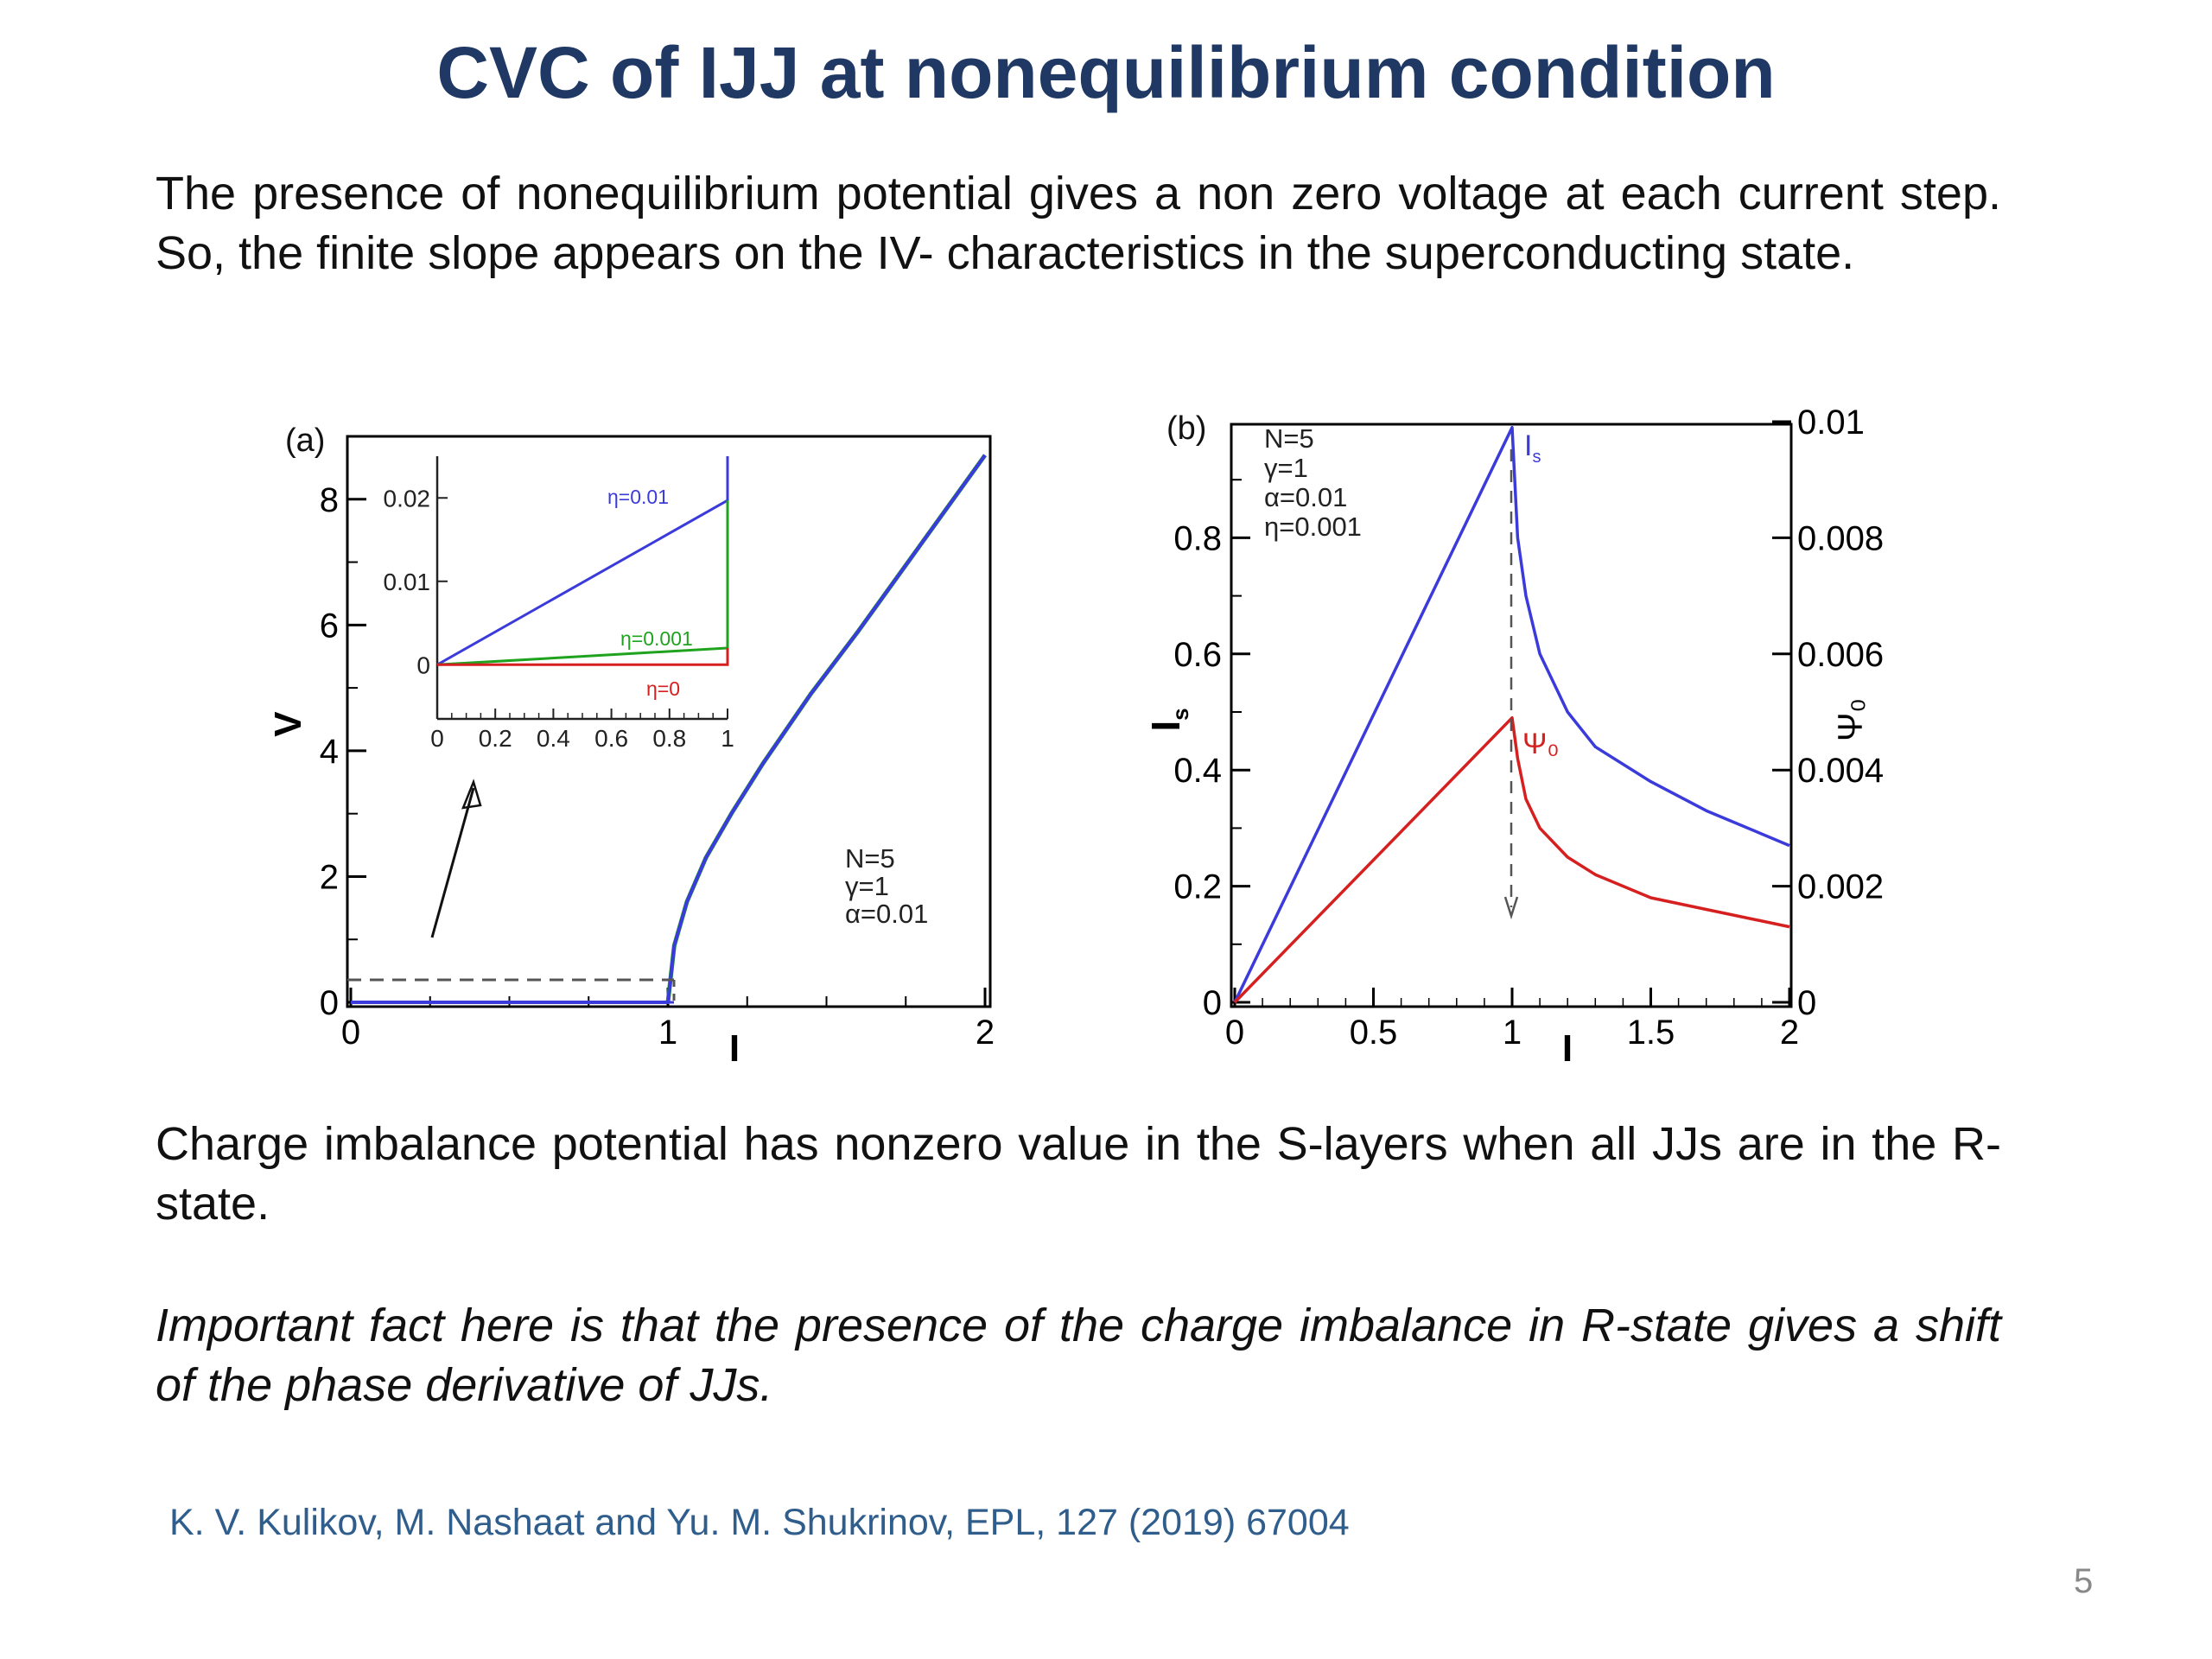  What do you see at coordinates (495, 738) in the screenshot?
I see `inset-xtick-label: 0.2` at bounding box center [495, 738].